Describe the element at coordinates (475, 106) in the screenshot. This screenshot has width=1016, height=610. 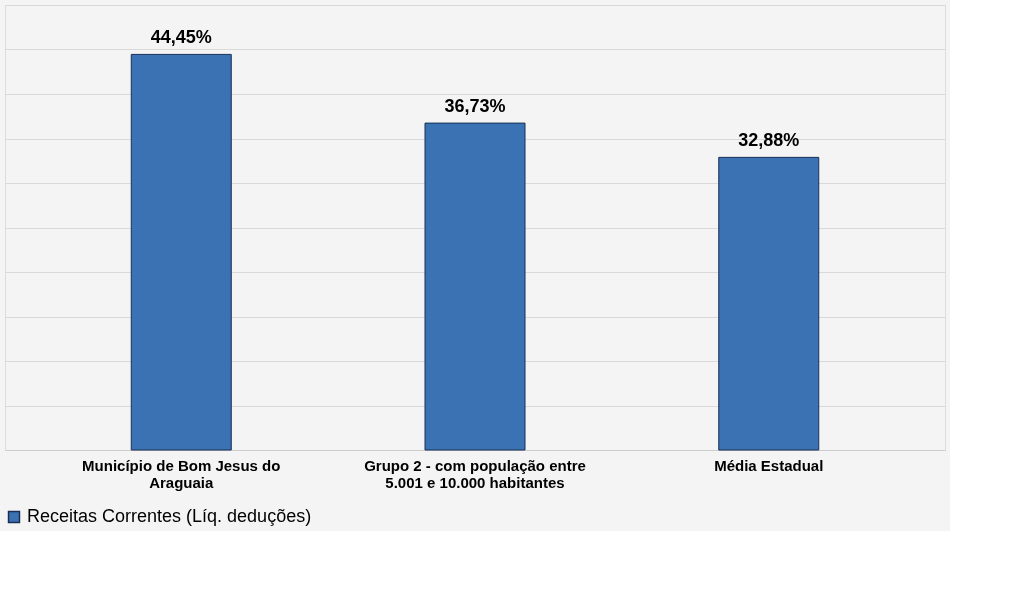
I see `data-label: 36,73%` at that location.